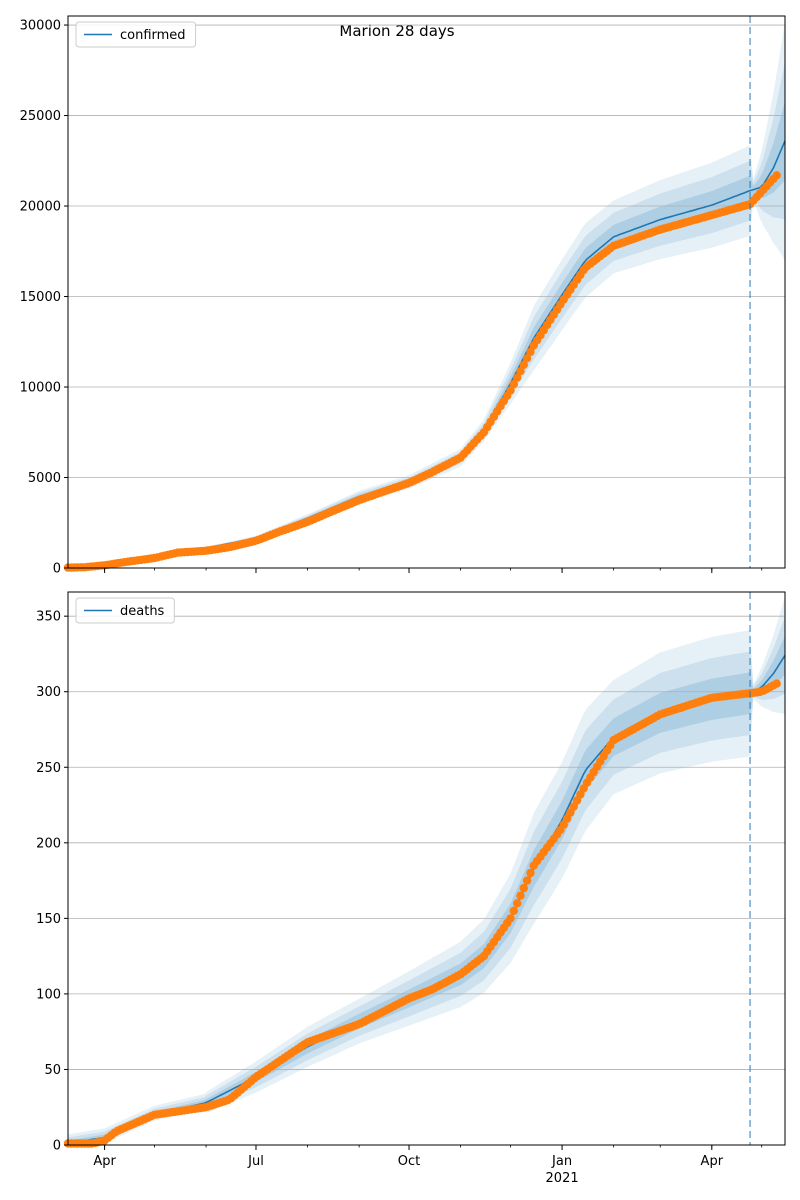 The width and height of the screenshot is (800, 1200). Describe the element at coordinates (40, 207) in the screenshot. I see `y-tick-label-4: 20000` at that location.